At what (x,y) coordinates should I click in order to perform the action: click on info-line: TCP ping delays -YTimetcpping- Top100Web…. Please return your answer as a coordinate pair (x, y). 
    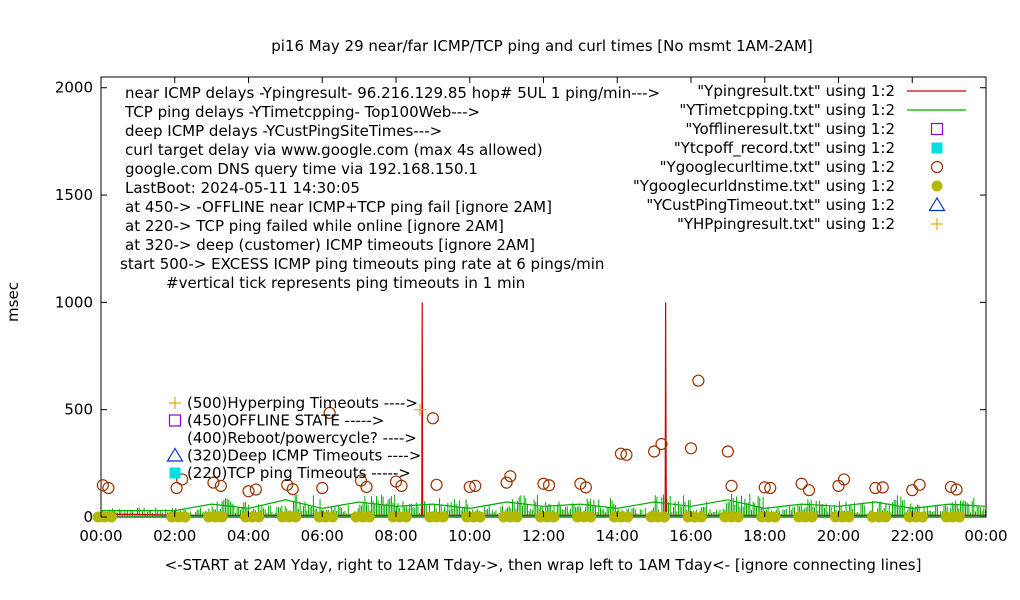
    Looking at the image, I should click on (302, 112).